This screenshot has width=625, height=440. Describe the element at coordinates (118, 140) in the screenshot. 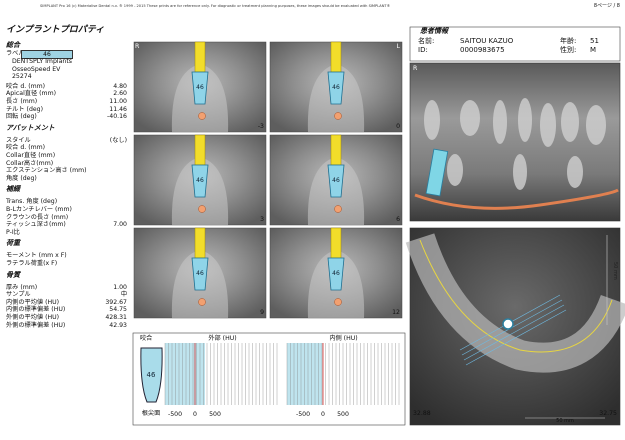

I see `property-value: (なし)` at that location.